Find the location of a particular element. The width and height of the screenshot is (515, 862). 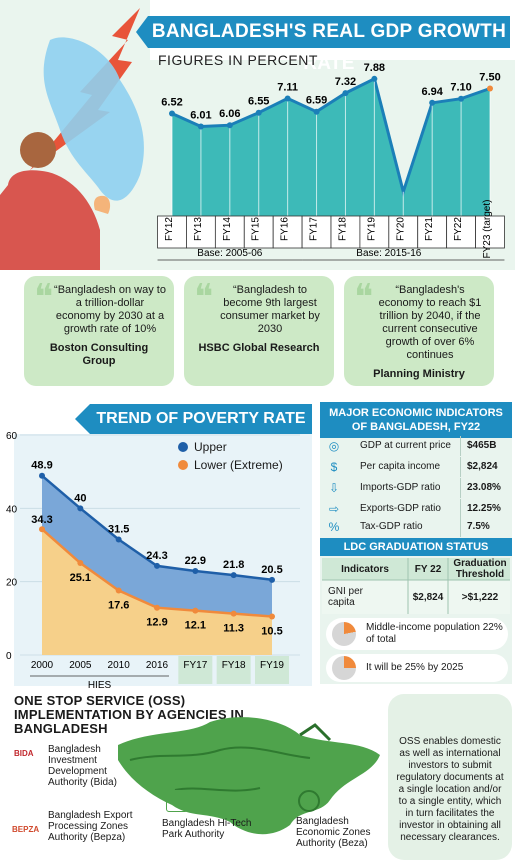

lower-value-label: 34.3 is located at coordinates (41, 520).